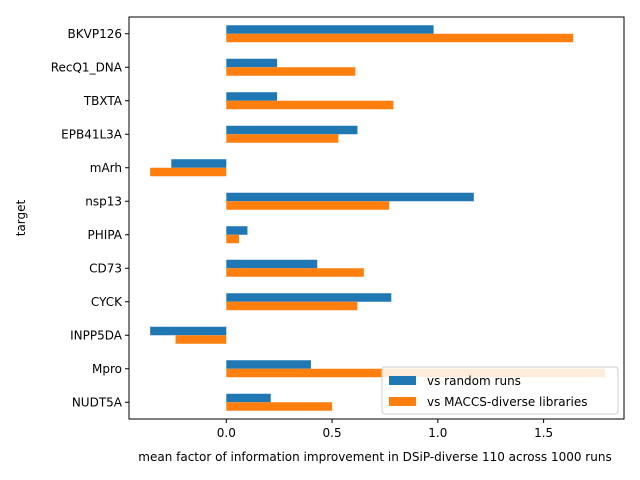 The image size is (640, 480). I want to click on y-tick-label: BKVP126, so click(95, 34).